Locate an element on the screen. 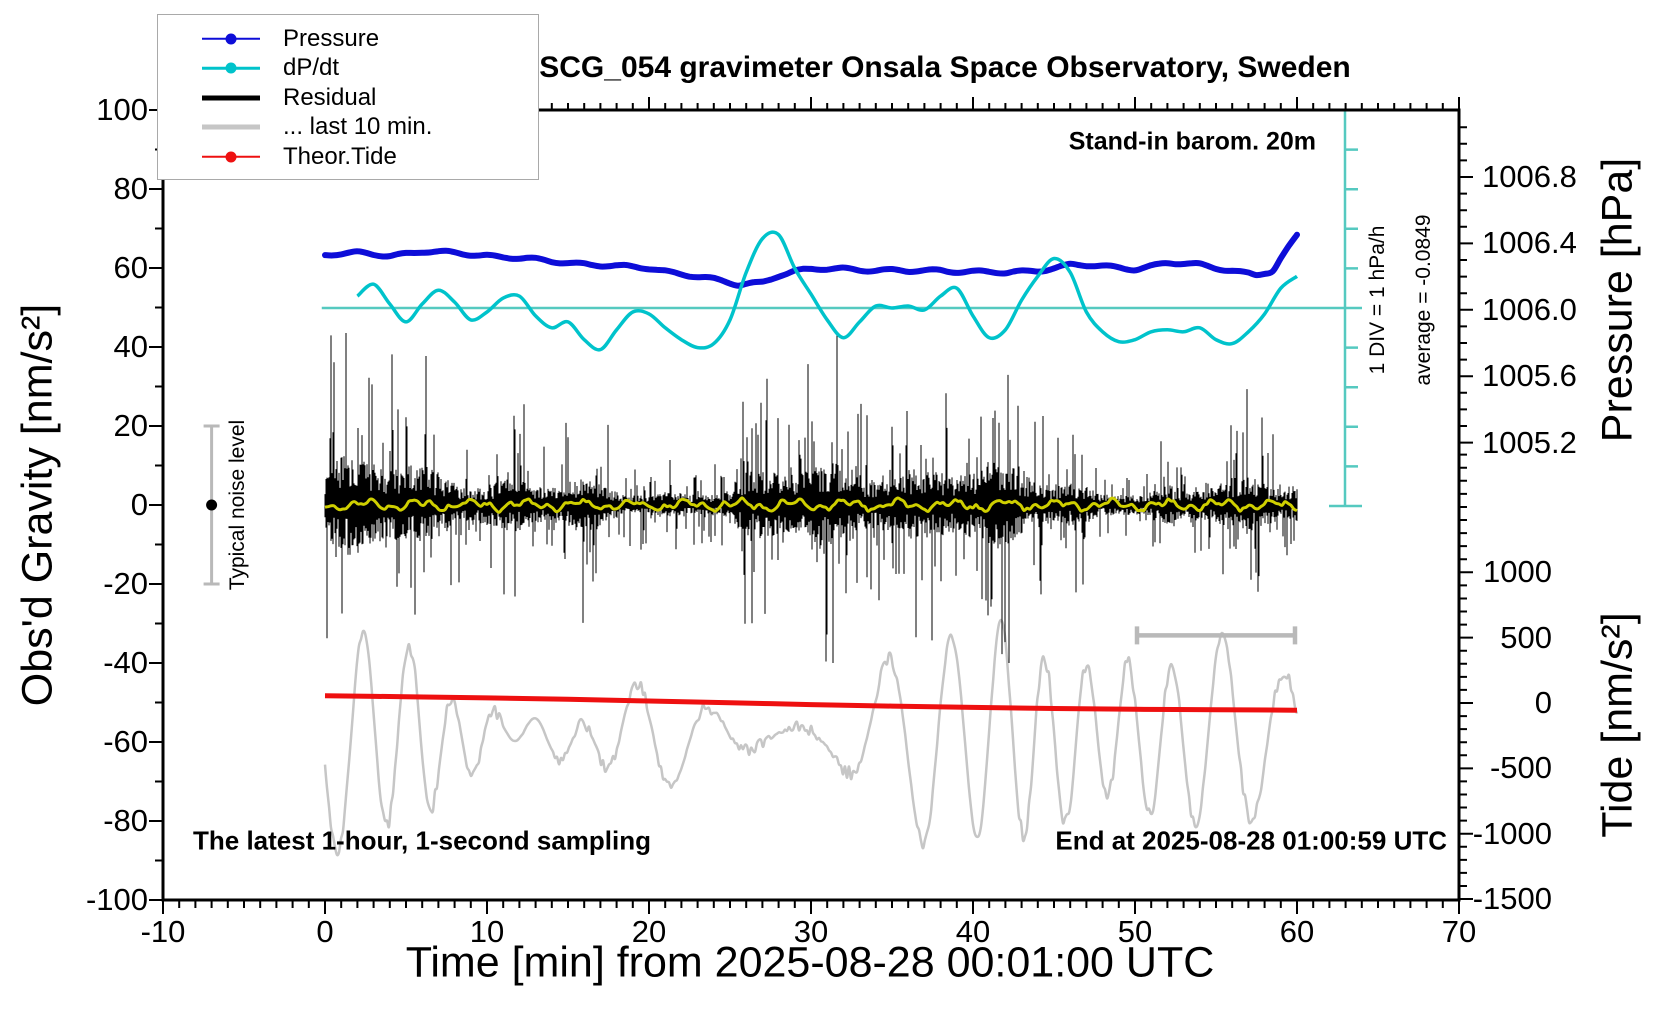  legend-label: Pressure is located at coordinates (331, 38).